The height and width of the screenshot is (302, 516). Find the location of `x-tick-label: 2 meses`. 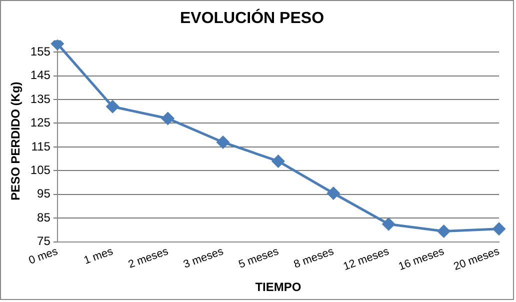

x-tick-label: 2 meses is located at coordinates (148, 258).